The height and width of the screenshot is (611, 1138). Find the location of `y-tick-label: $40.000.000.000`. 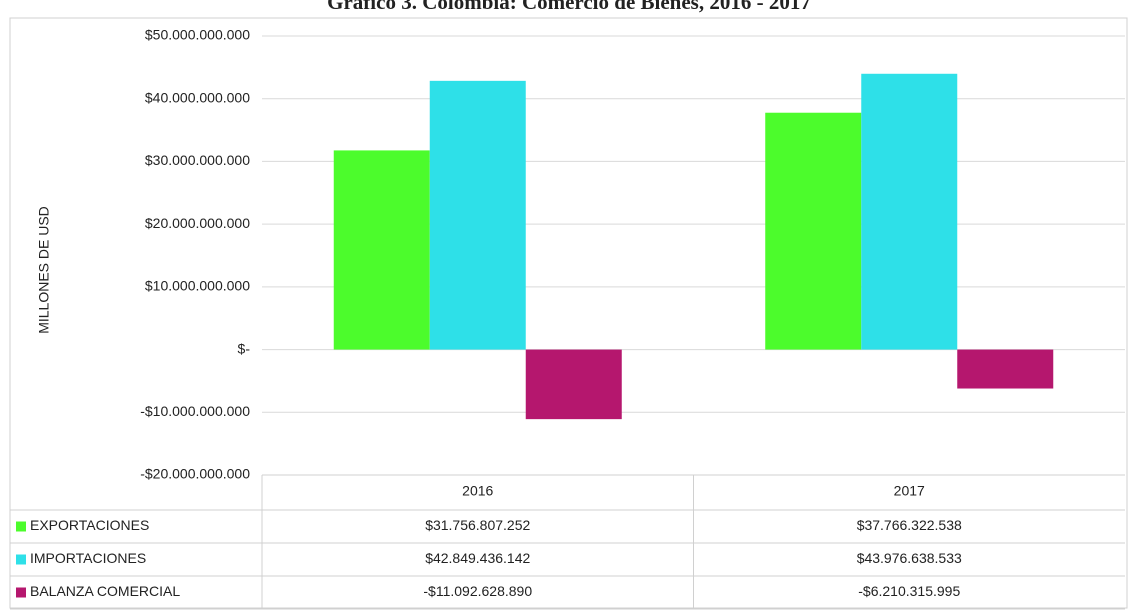

y-tick-label: $40.000.000.000 is located at coordinates (197, 97).